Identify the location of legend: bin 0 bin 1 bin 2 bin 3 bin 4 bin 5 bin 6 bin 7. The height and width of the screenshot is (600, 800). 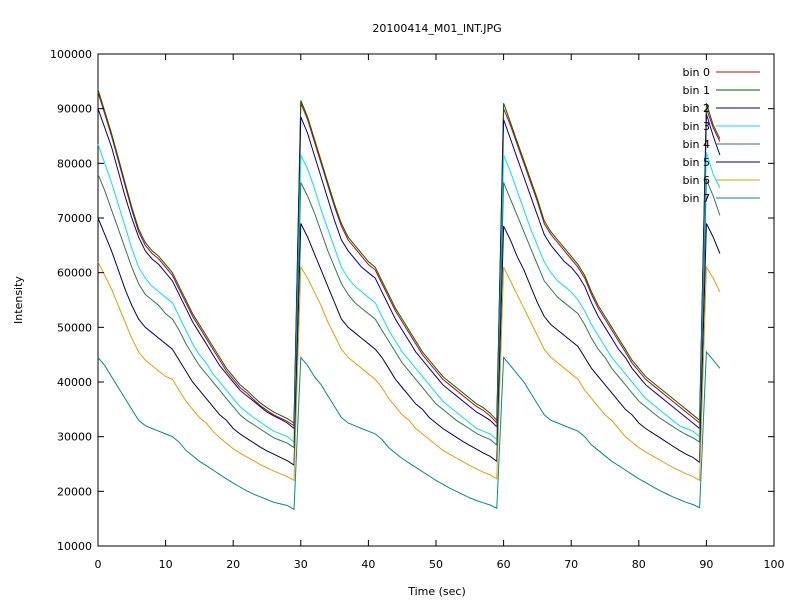
(721, 135).